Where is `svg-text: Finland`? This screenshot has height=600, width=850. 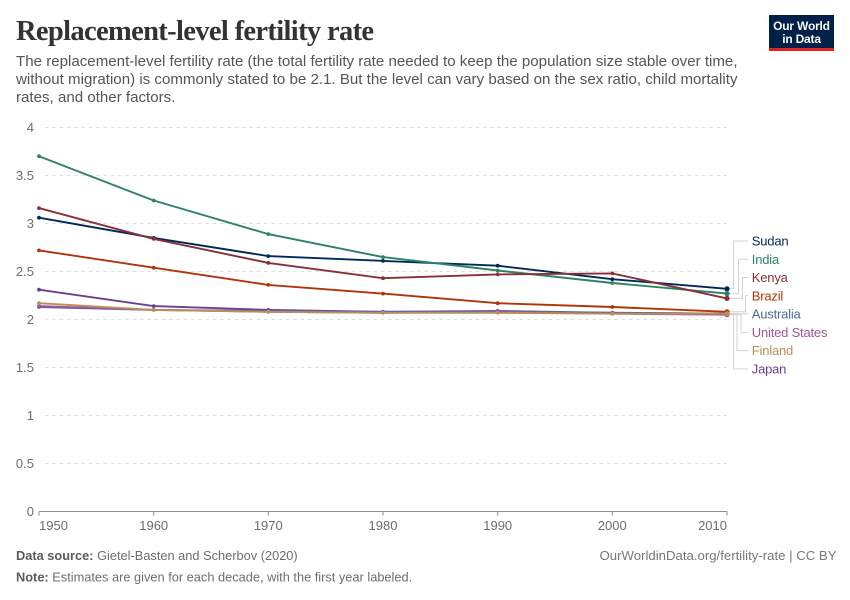 svg-text: Finland is located at coordinates (772, 350).